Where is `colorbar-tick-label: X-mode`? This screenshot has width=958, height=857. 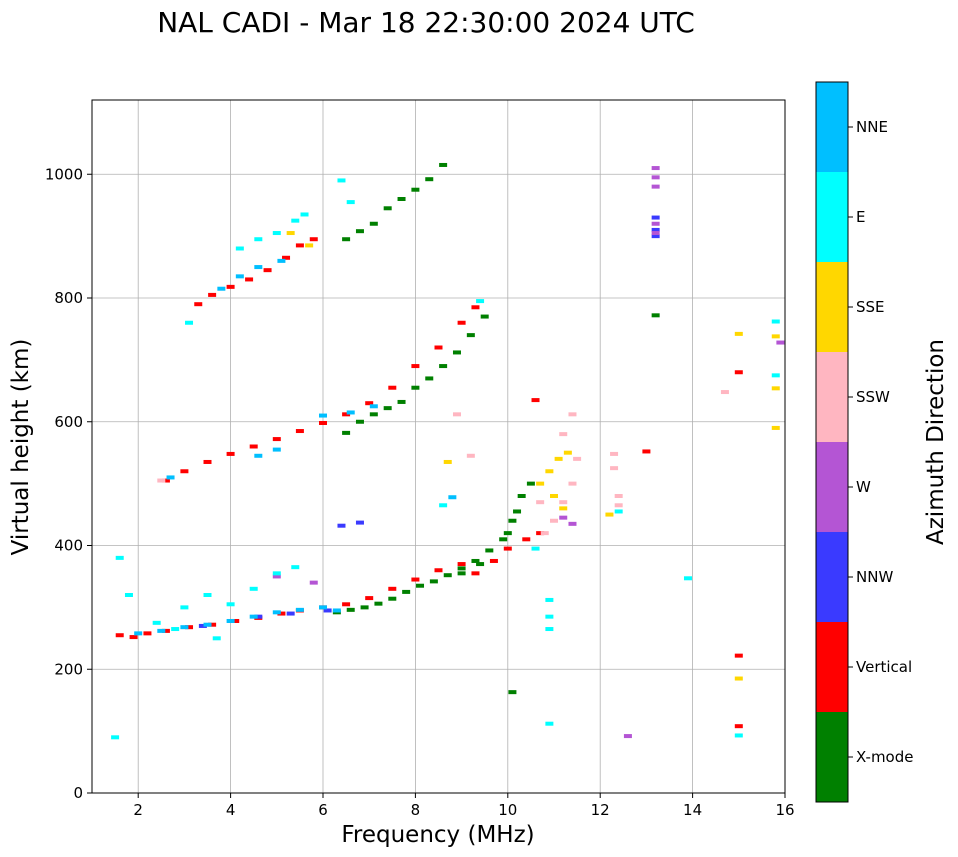
colorbar-tick-label: X-mode is located at coordinates (884, 757).